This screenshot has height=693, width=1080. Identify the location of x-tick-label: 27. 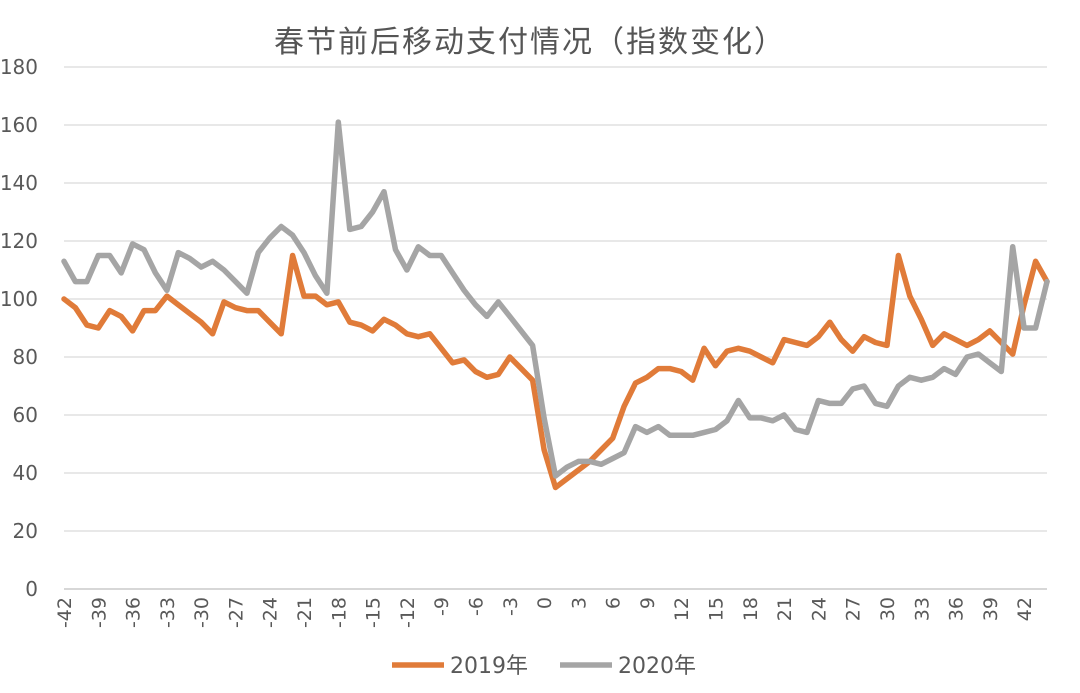
(854, 609).